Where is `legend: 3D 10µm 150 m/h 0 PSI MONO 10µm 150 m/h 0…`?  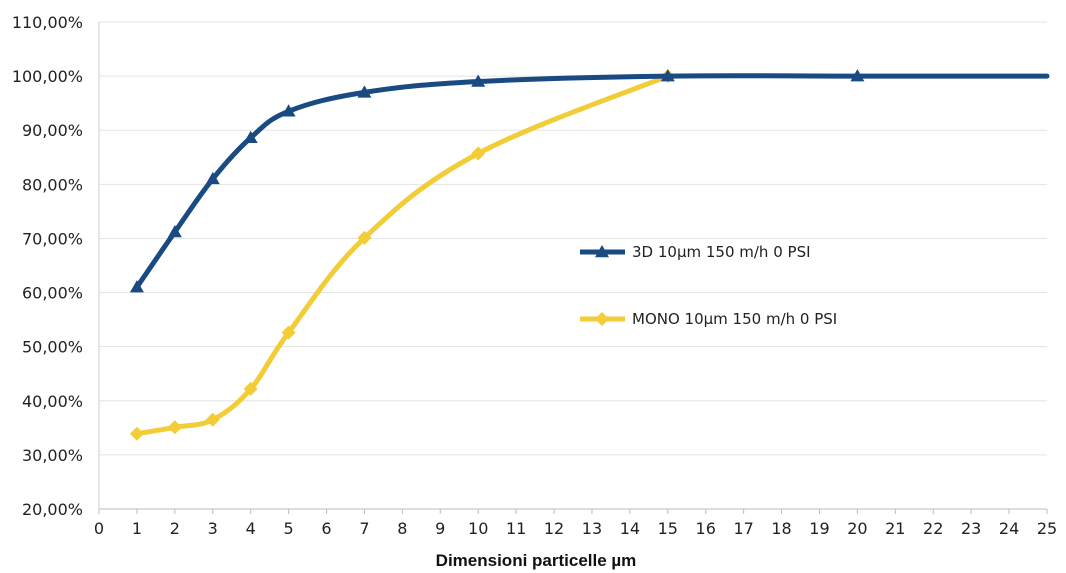
legend: 3D 10µm 150 m/h 0 PSI MONO 10µm 150 m/h 0… is located at coordinates (708, 285).